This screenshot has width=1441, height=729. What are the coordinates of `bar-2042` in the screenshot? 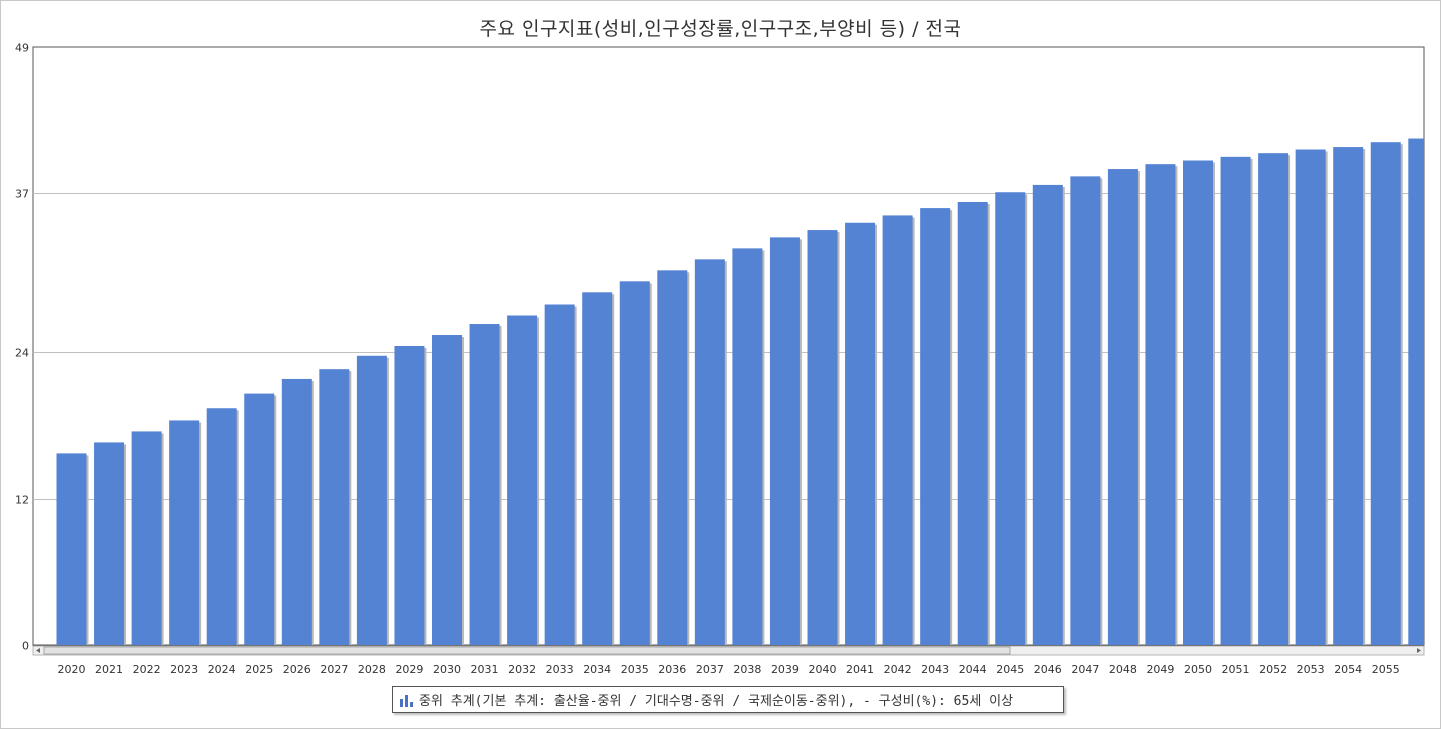 It's located at (897, 430).